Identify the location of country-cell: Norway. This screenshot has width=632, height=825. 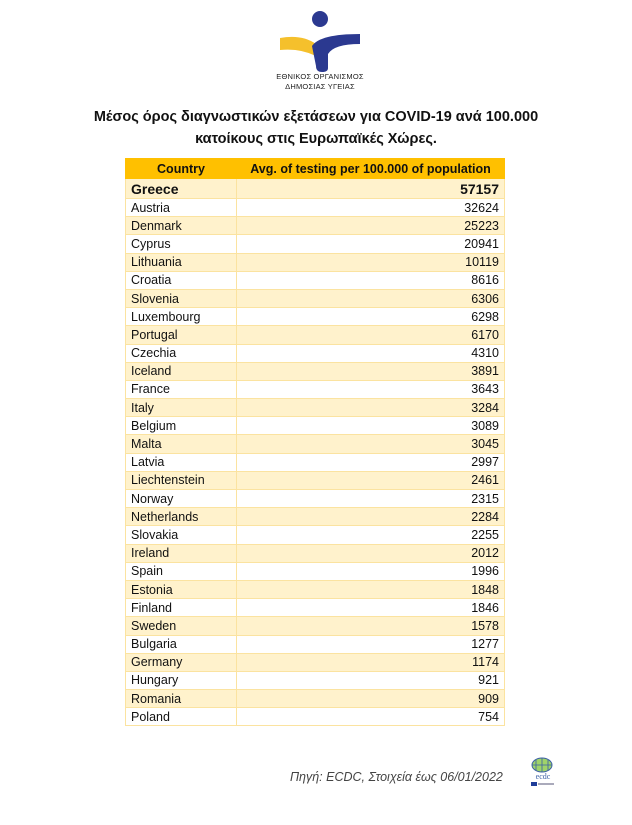
(181, 498).